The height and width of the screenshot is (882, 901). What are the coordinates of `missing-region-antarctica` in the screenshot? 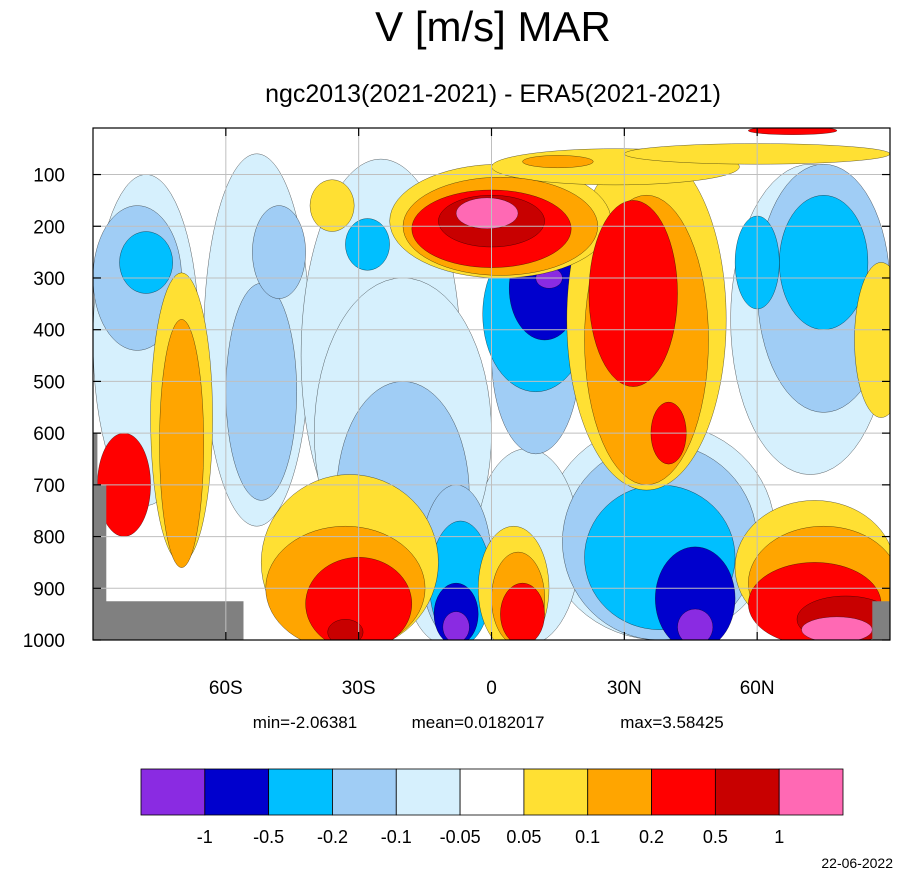 It's located at (168, 536).